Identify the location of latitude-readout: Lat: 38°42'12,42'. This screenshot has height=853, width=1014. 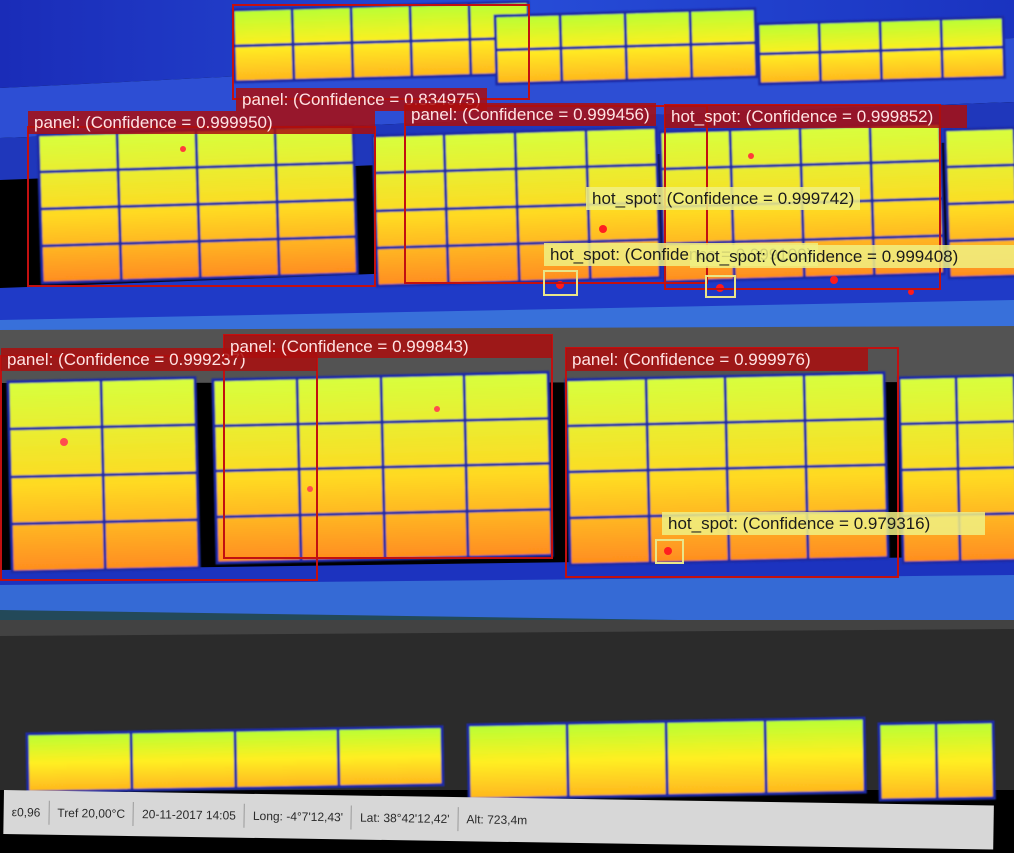
(405, 818).